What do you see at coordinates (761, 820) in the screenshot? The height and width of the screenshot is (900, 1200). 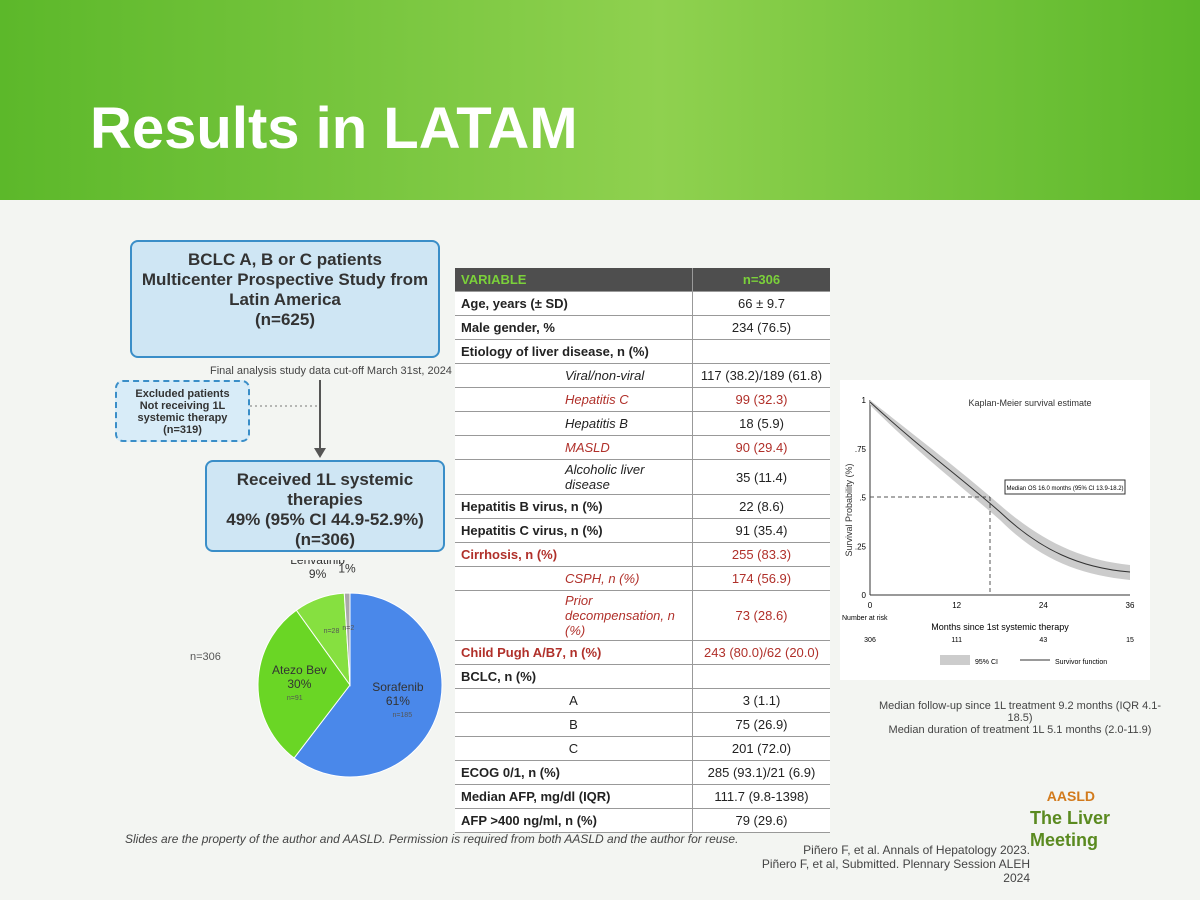 I see `row-value: 79 (29.6)` at bounding box center [761, 820].